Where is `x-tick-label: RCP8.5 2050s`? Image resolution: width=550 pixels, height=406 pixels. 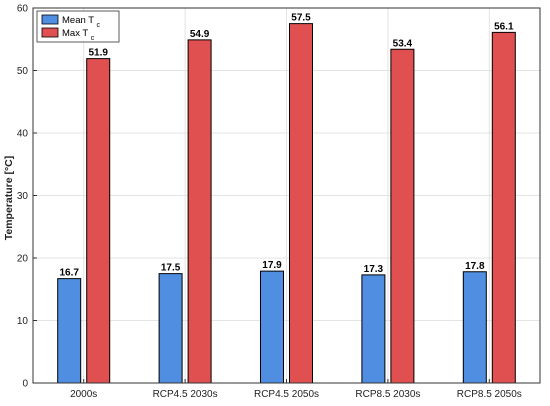 x-tick-label: RCP8.5 2050s is located at coordinates (489, 394).